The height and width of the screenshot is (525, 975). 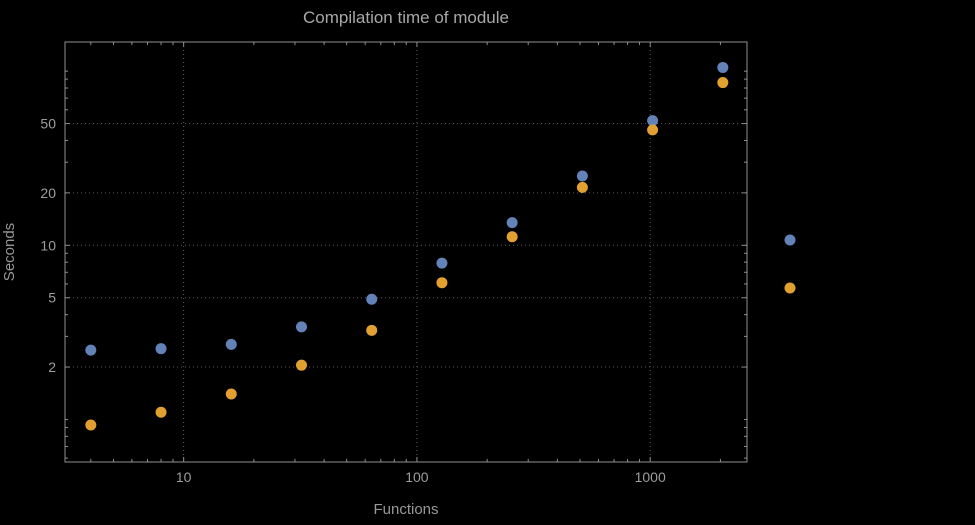 What do you see at coordinates (417, 477) in the screenshot?
I see `x-tick-label: 100` at bounding box center [417, 477].